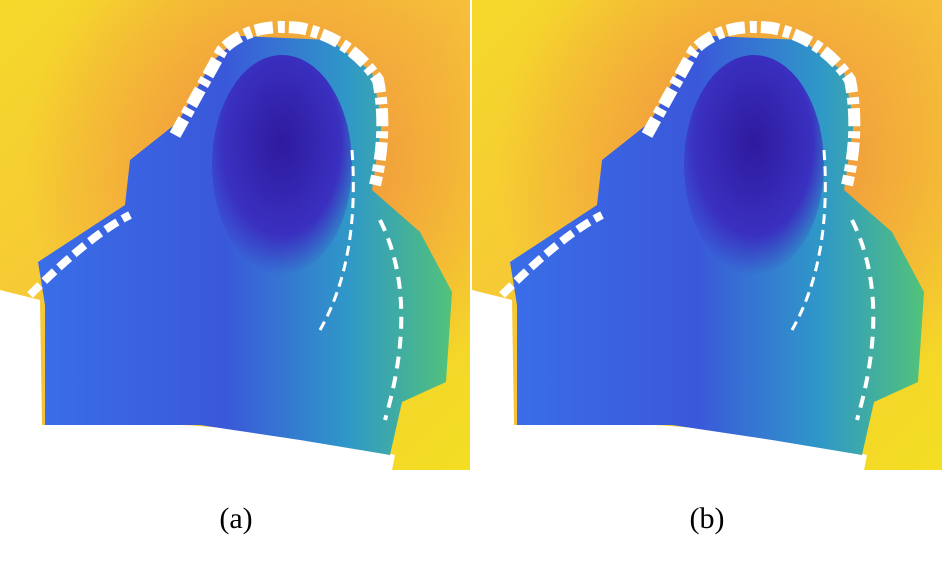  What do you see at coordinates (235, 518) in the screenshot?
I see `caption: (a)` at bounding box center [235, 518].